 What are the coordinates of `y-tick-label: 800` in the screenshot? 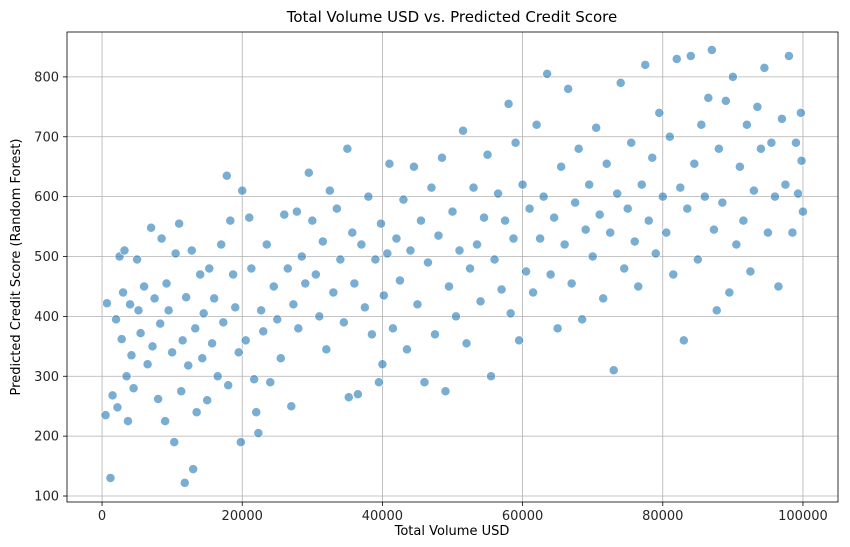 It's located at (46, 77).